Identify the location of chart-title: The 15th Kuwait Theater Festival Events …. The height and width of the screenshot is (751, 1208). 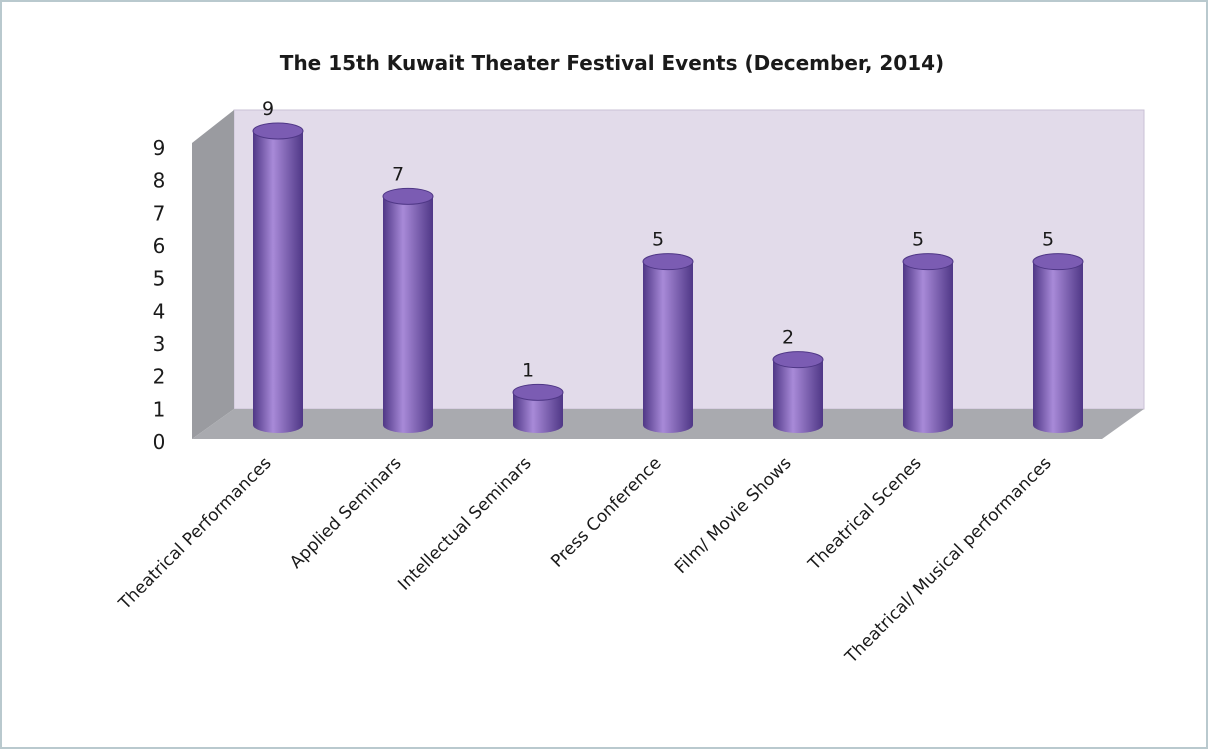
(612, 63).